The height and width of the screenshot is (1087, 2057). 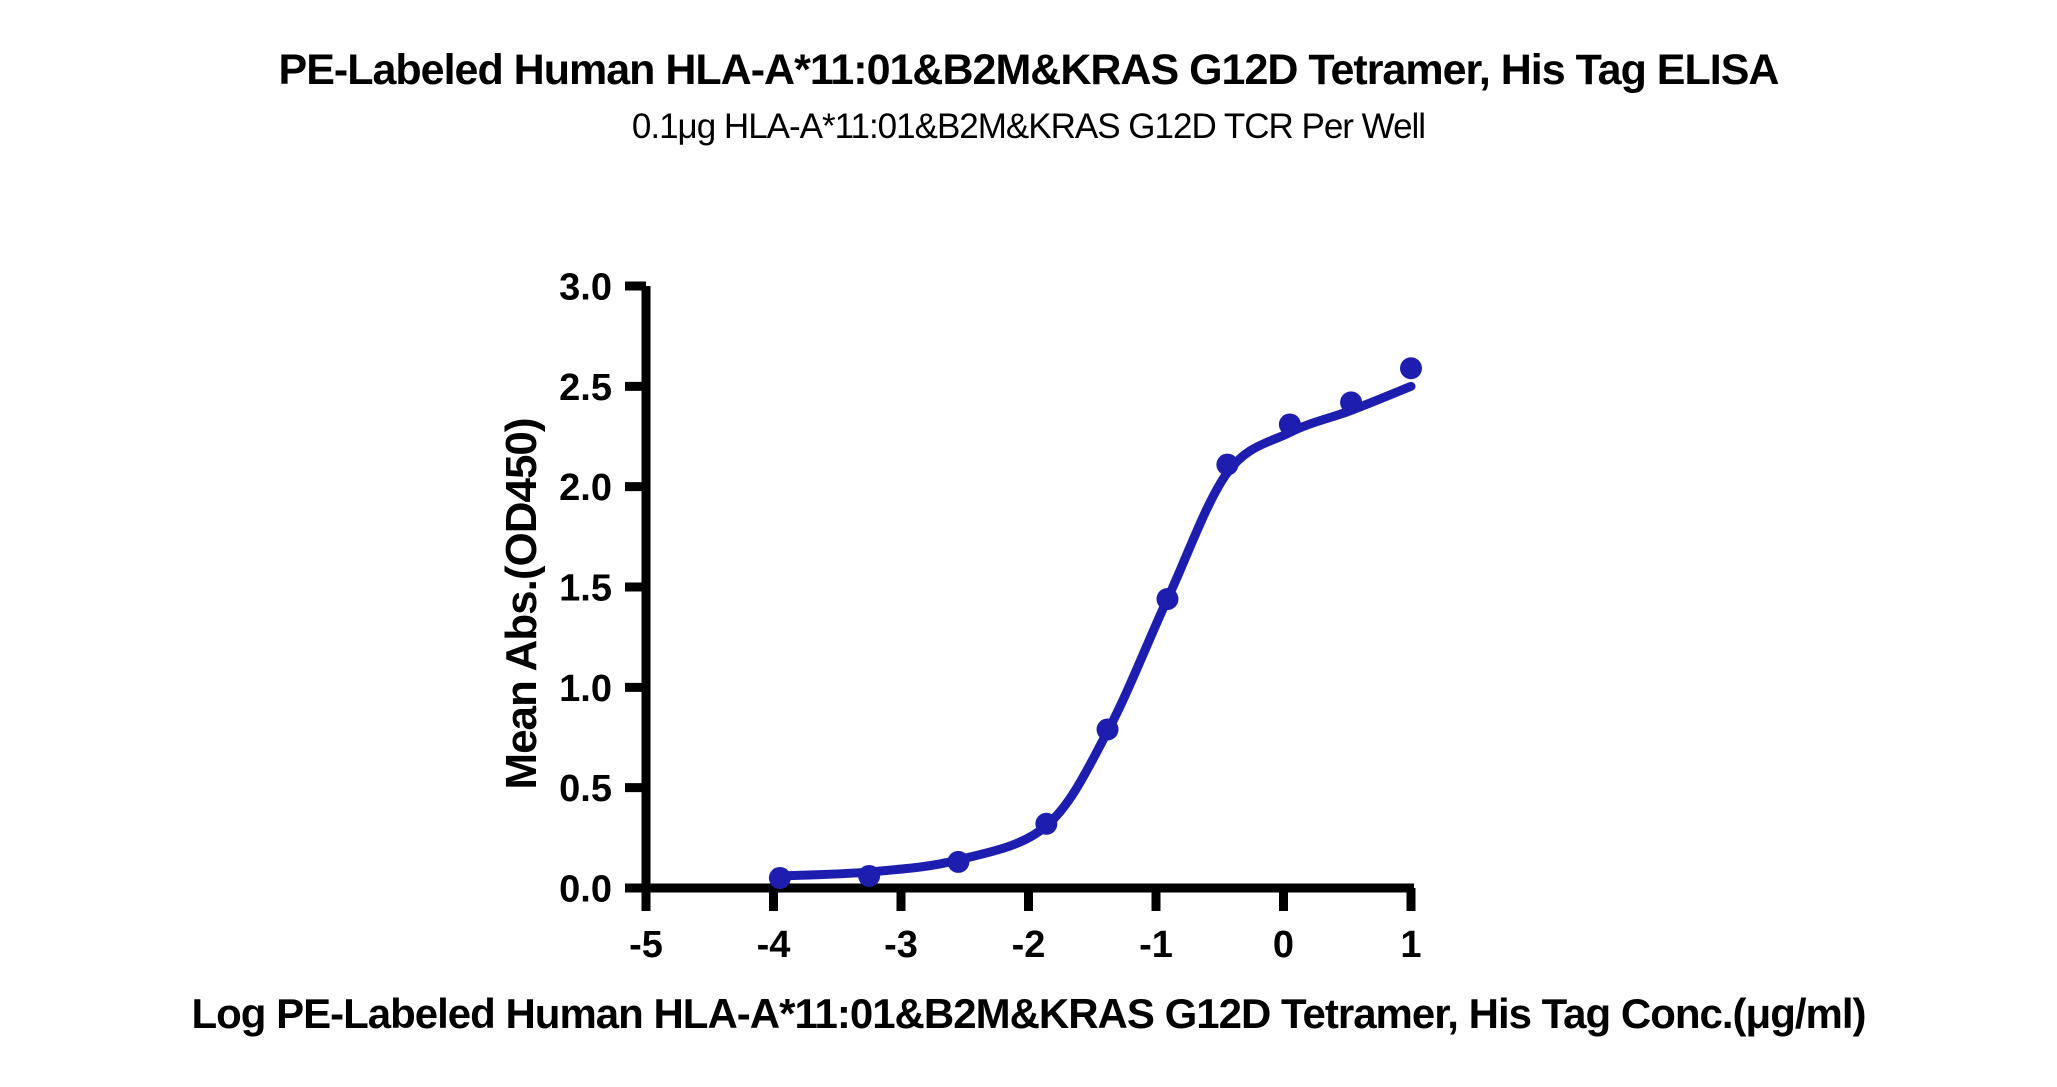 I want to click on x-tick-label: 1, so click(x=1410, y=945).